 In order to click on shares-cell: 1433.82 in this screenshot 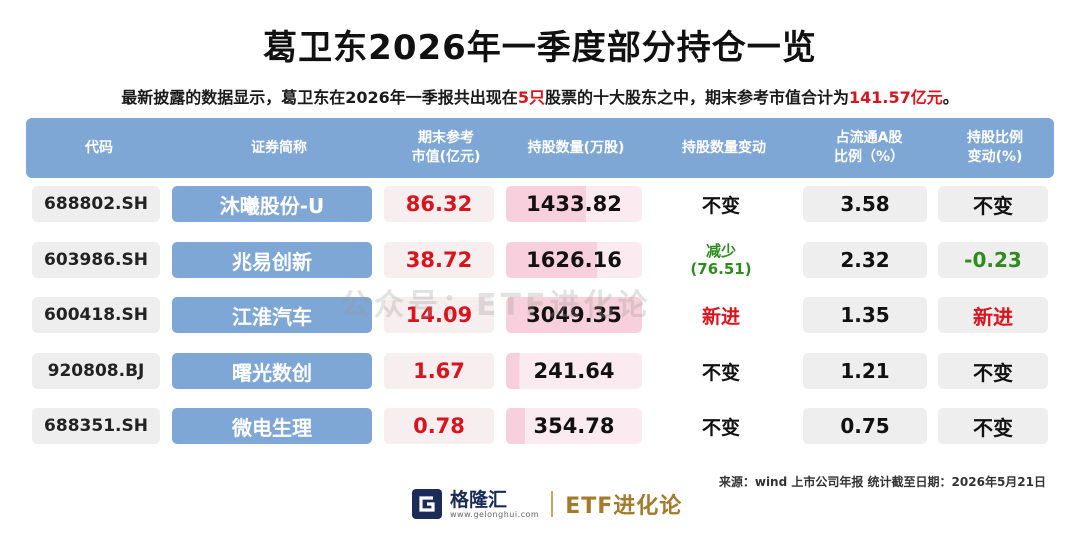, I will do `click(574, 204)`.